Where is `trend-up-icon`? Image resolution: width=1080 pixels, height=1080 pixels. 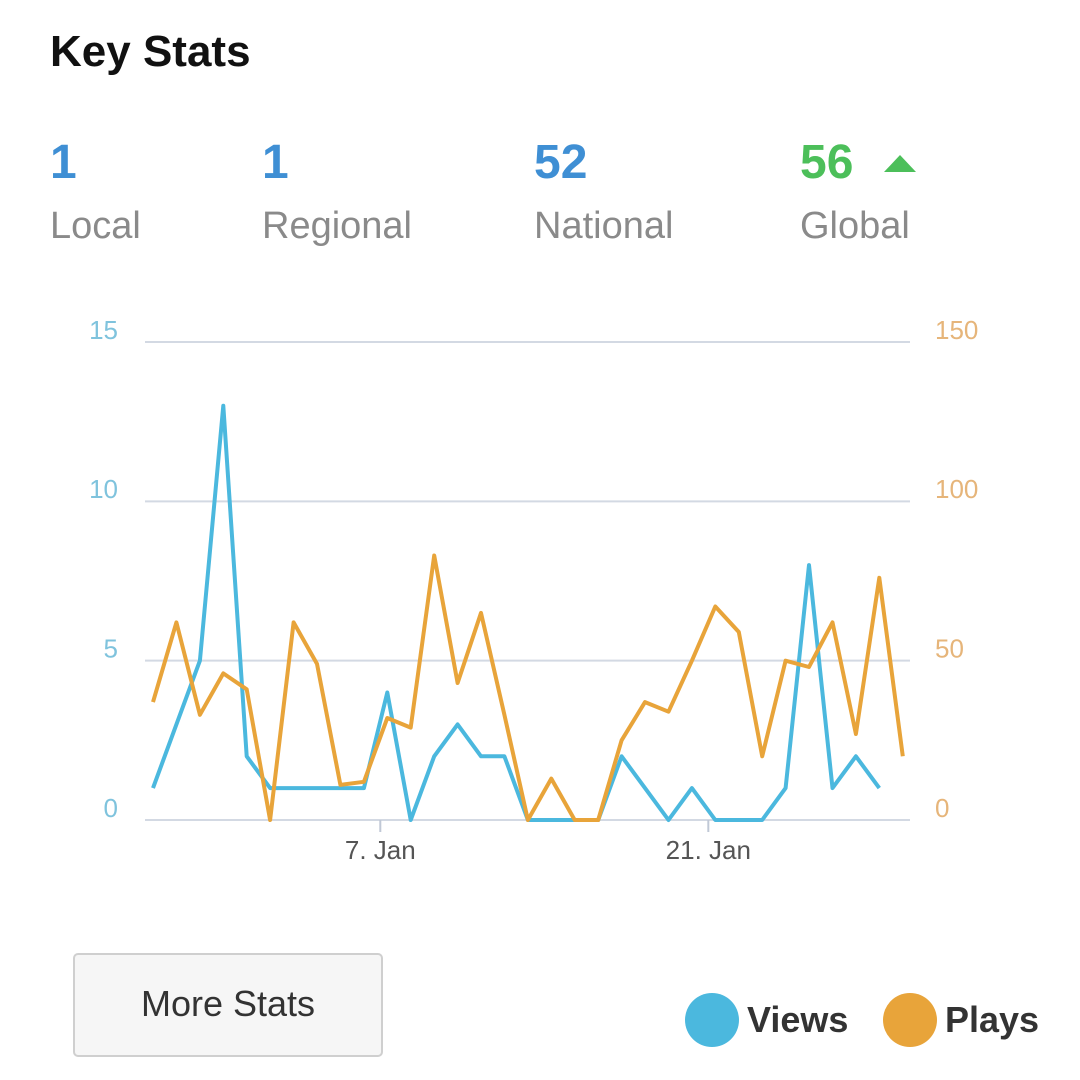 trend-up-icon is located at coordinates (900, 163).